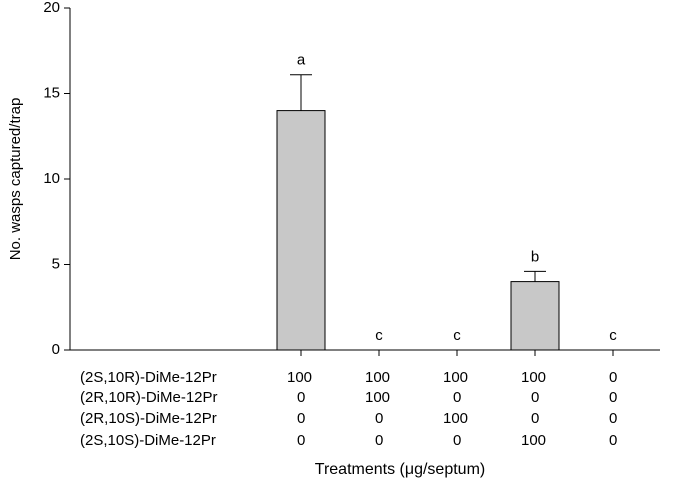 Image resolution: width=685 pixels, height=487 pixels. Describe the element at coordinates (535, 256) in the screenshot. I see `significance-letter: b` at that location.